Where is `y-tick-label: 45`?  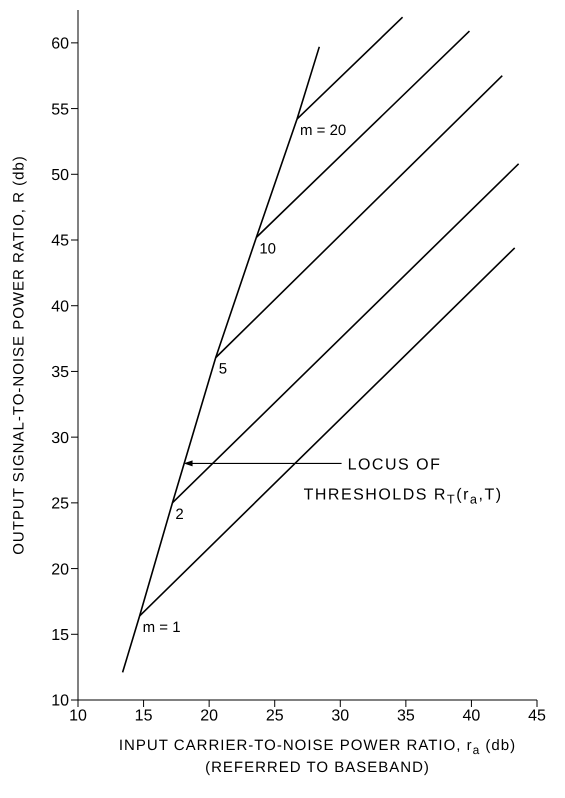 y-tick-label: 45 is located at coordinates (60, 241).